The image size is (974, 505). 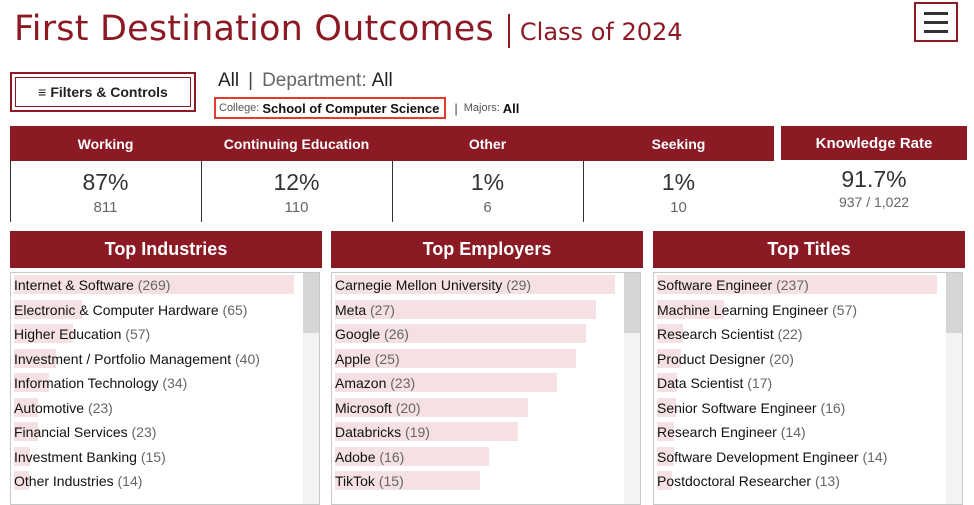 What do you see at coordinates (175, 383) in the screenshot?
I see `list-item-count: (34)` at bounding box center [175, 383].